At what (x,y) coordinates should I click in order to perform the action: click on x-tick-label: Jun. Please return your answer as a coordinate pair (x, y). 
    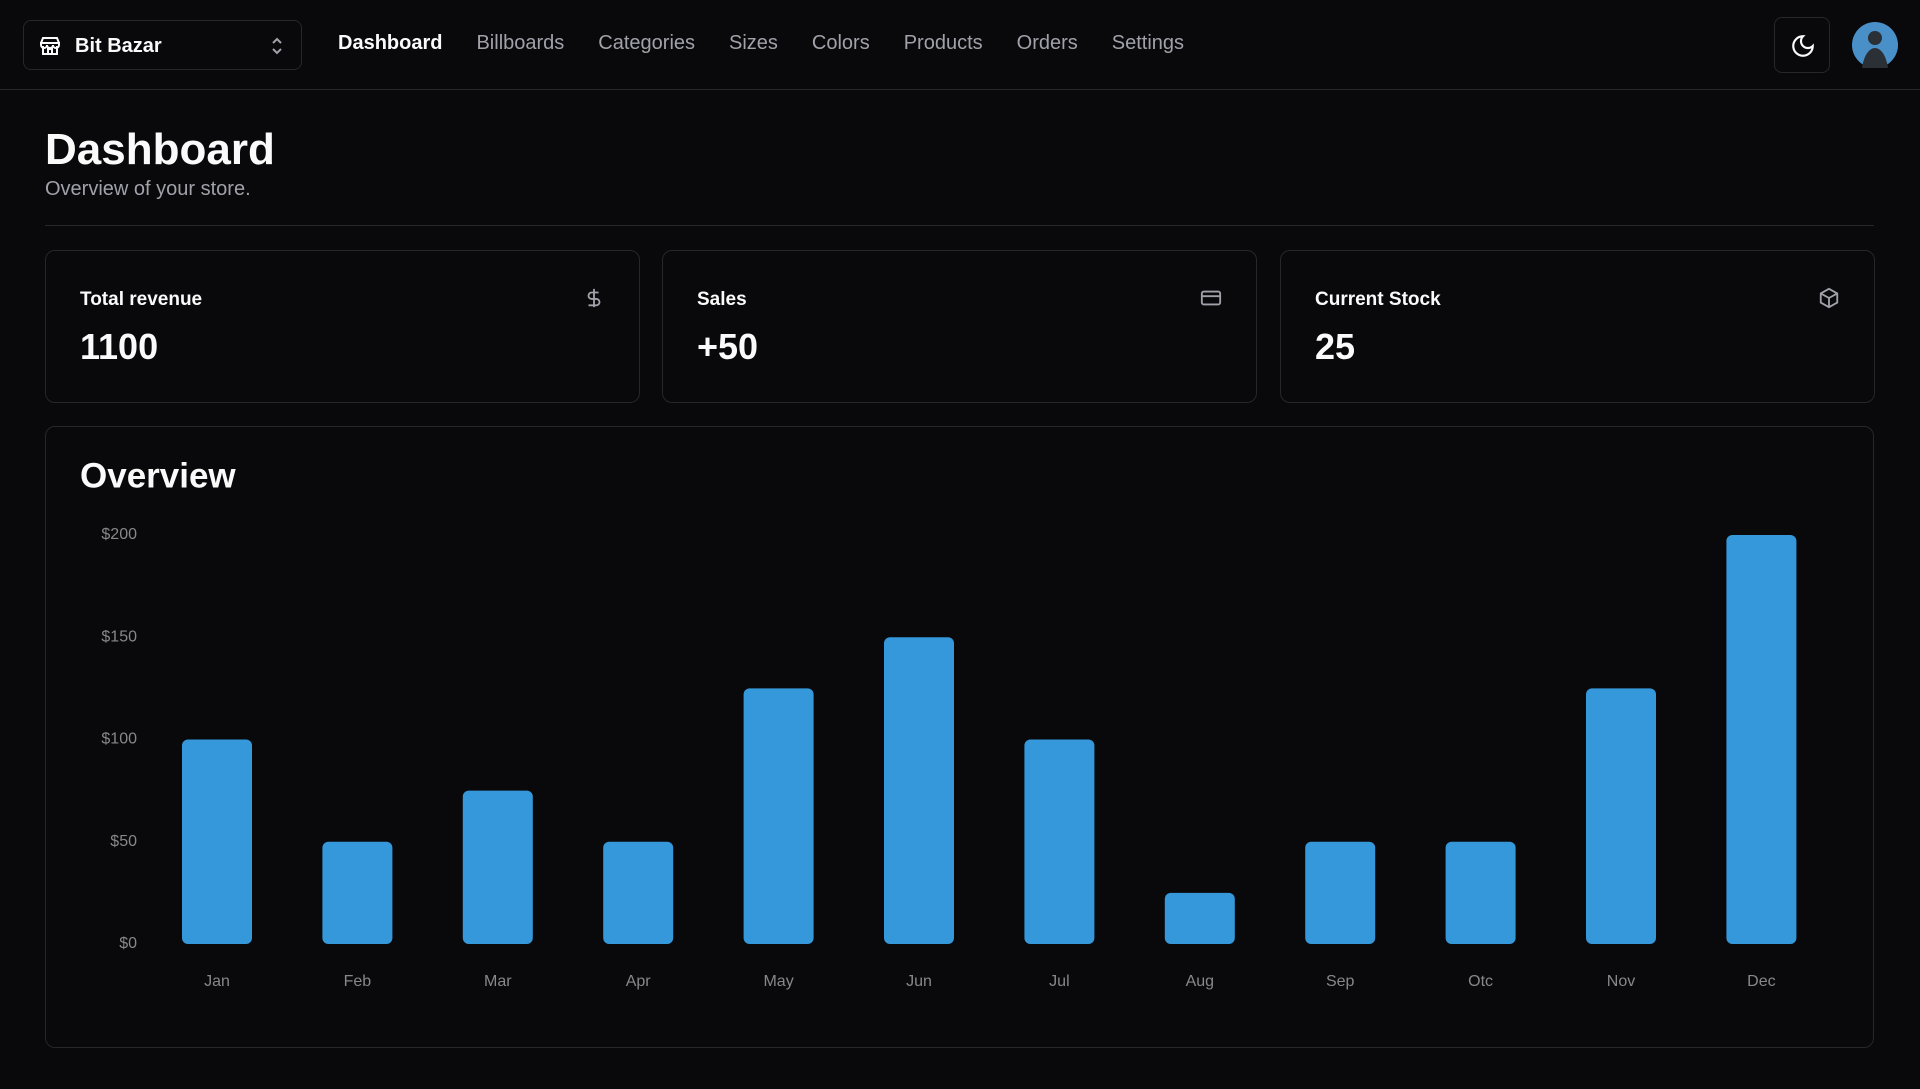
    Looking at the image, I should click on (919, 981).